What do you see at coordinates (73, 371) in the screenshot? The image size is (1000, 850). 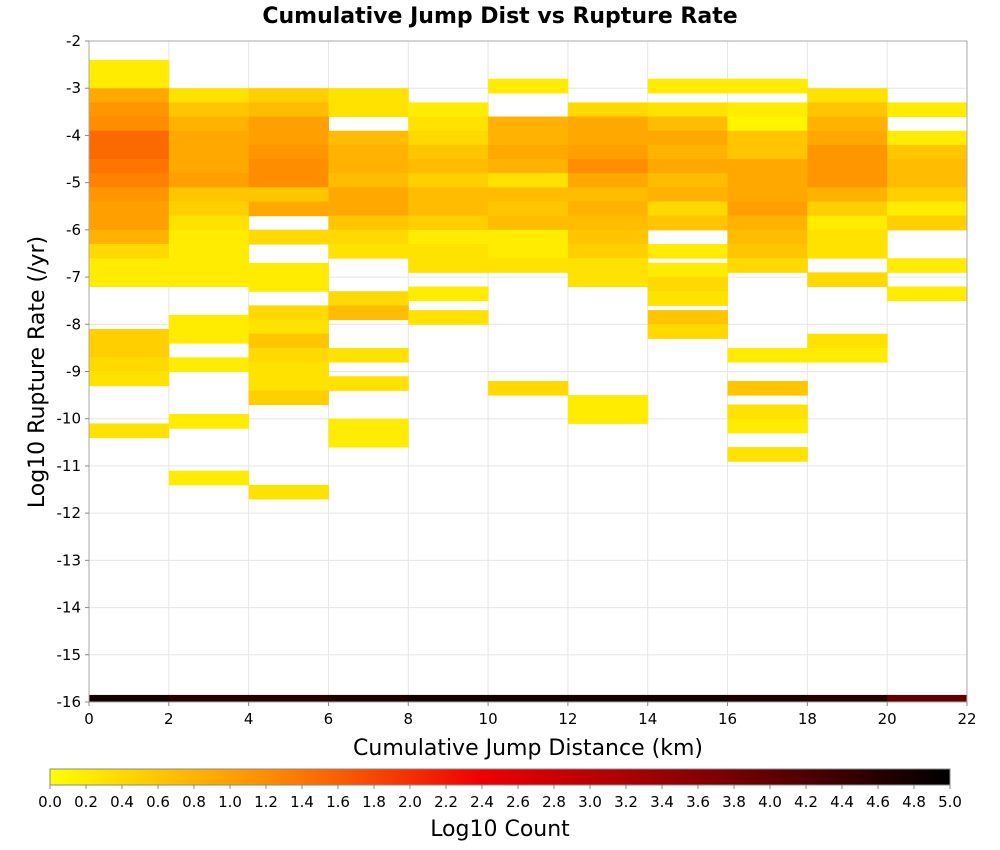 I see `y-axis-ticks: -2 -3 -4 -5 -6 -7 -8 -9 -10 -11 -12 -13 -14 -15 -16` at bounding box center [73, 371].